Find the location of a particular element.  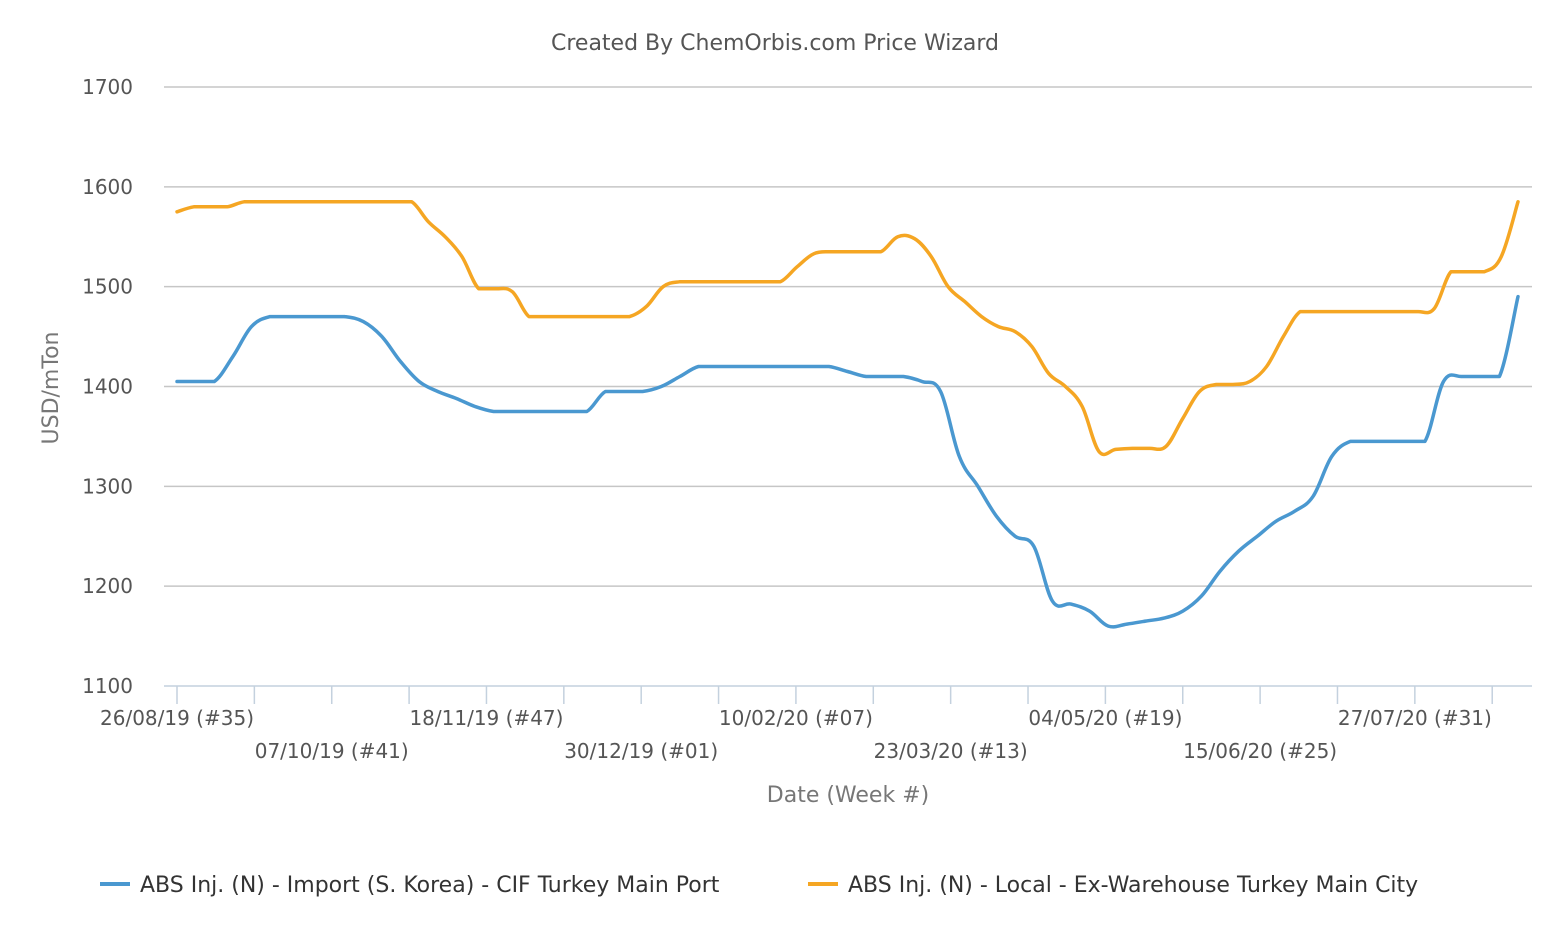

y-tick-label: 1500 is located at coordinates (107, 287).